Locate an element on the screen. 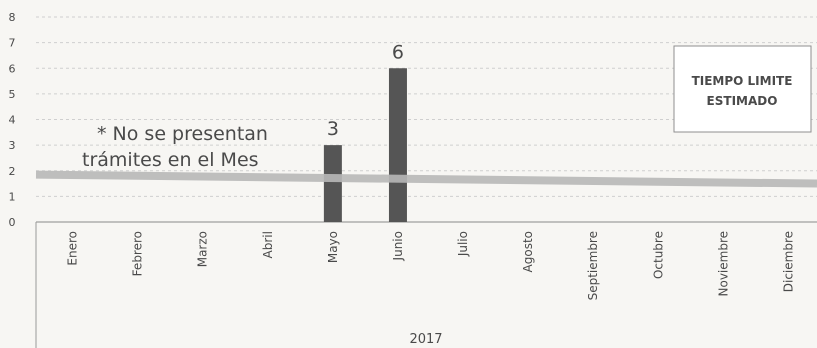  bar-data-labels: 36 is located at coordinates (365, 90).